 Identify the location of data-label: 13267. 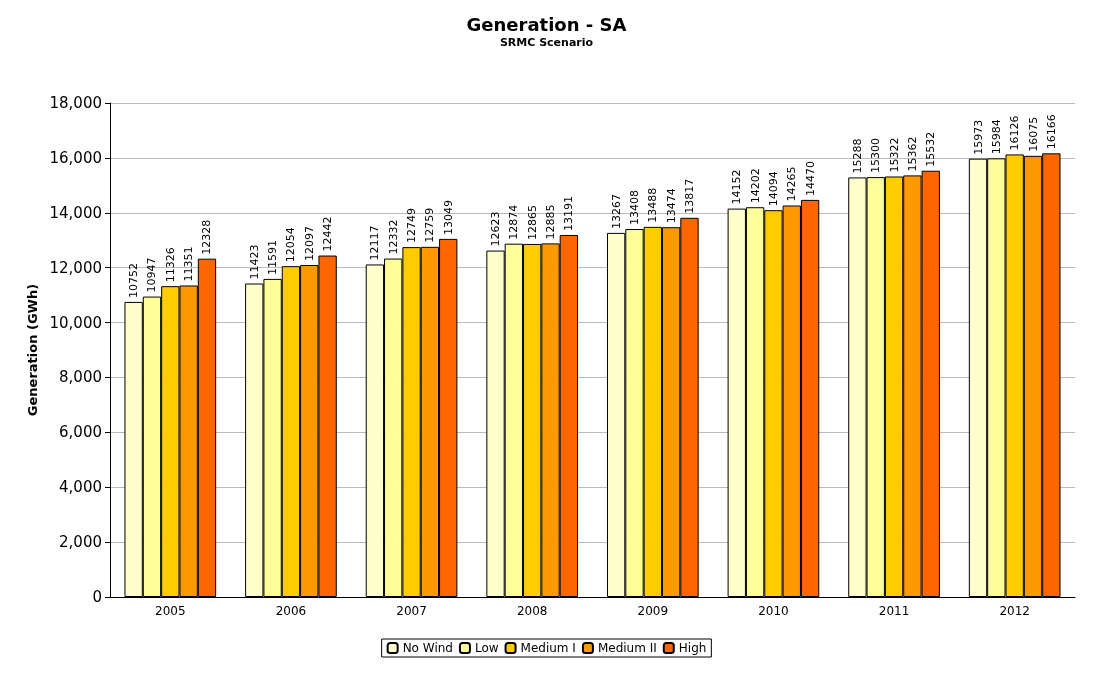
(616, 211).